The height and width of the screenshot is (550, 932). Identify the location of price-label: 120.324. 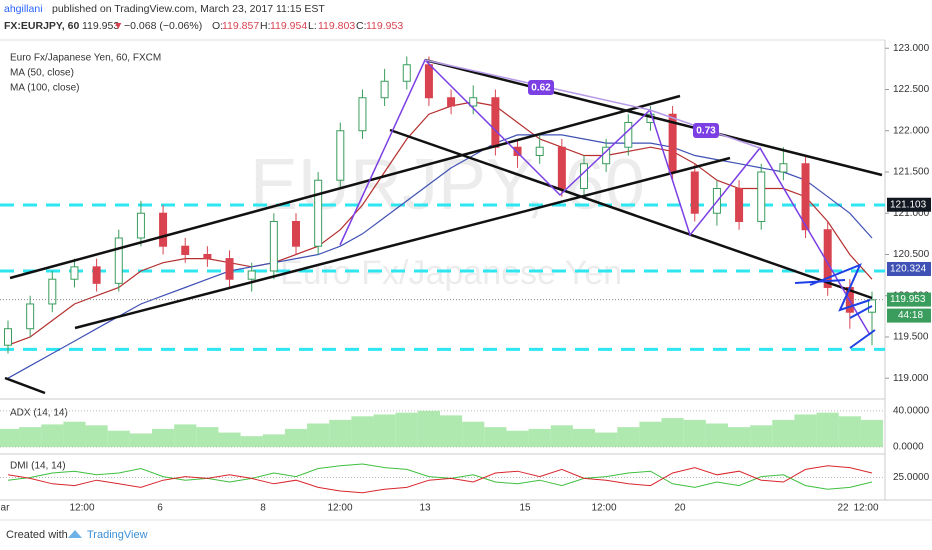
(908, 269).